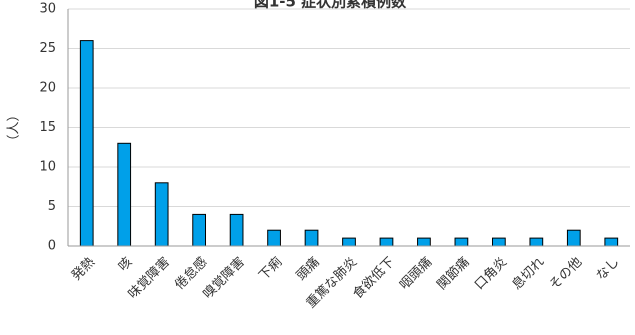 The height and width of the screenshot is (335, 635). What do you see at coordinates (126, 265) in the screenshot?
I see `x-tick-label: 咳` at bounding box center [126, 265].